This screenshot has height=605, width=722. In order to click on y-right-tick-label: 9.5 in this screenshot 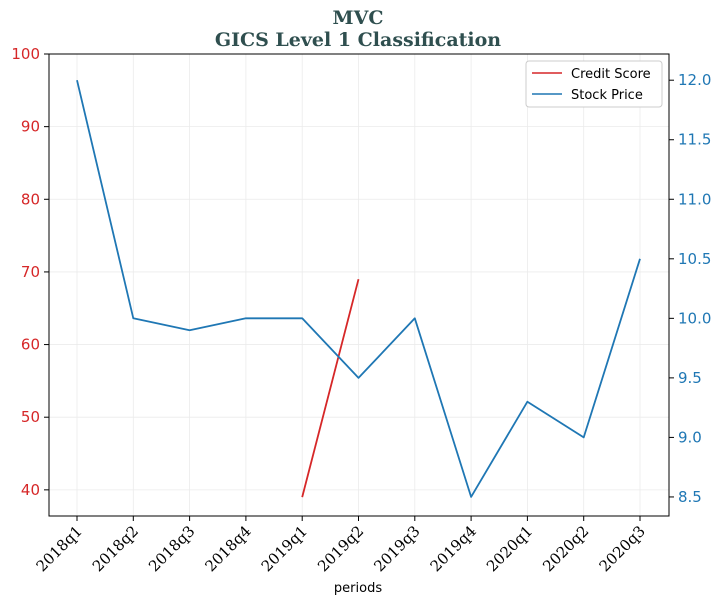, I will do `click(690, 378)`.